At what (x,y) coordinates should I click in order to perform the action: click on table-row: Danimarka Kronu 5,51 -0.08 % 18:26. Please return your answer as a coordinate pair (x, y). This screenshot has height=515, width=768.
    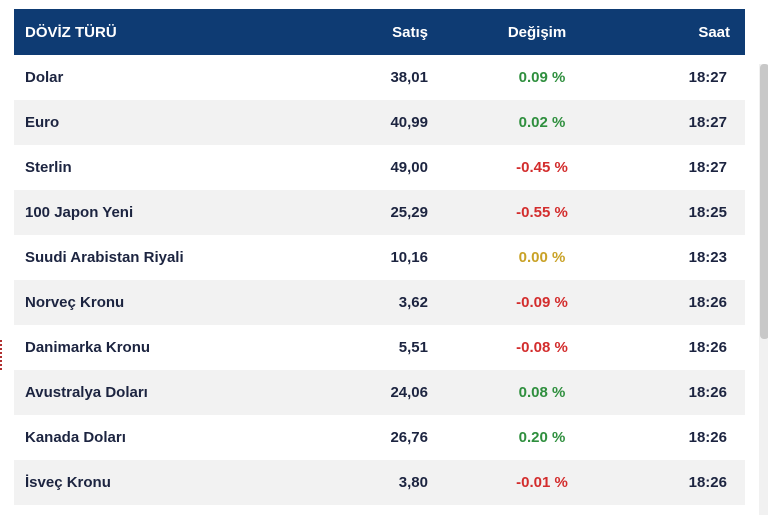
    Looking at the image, I should click on (379, 347).